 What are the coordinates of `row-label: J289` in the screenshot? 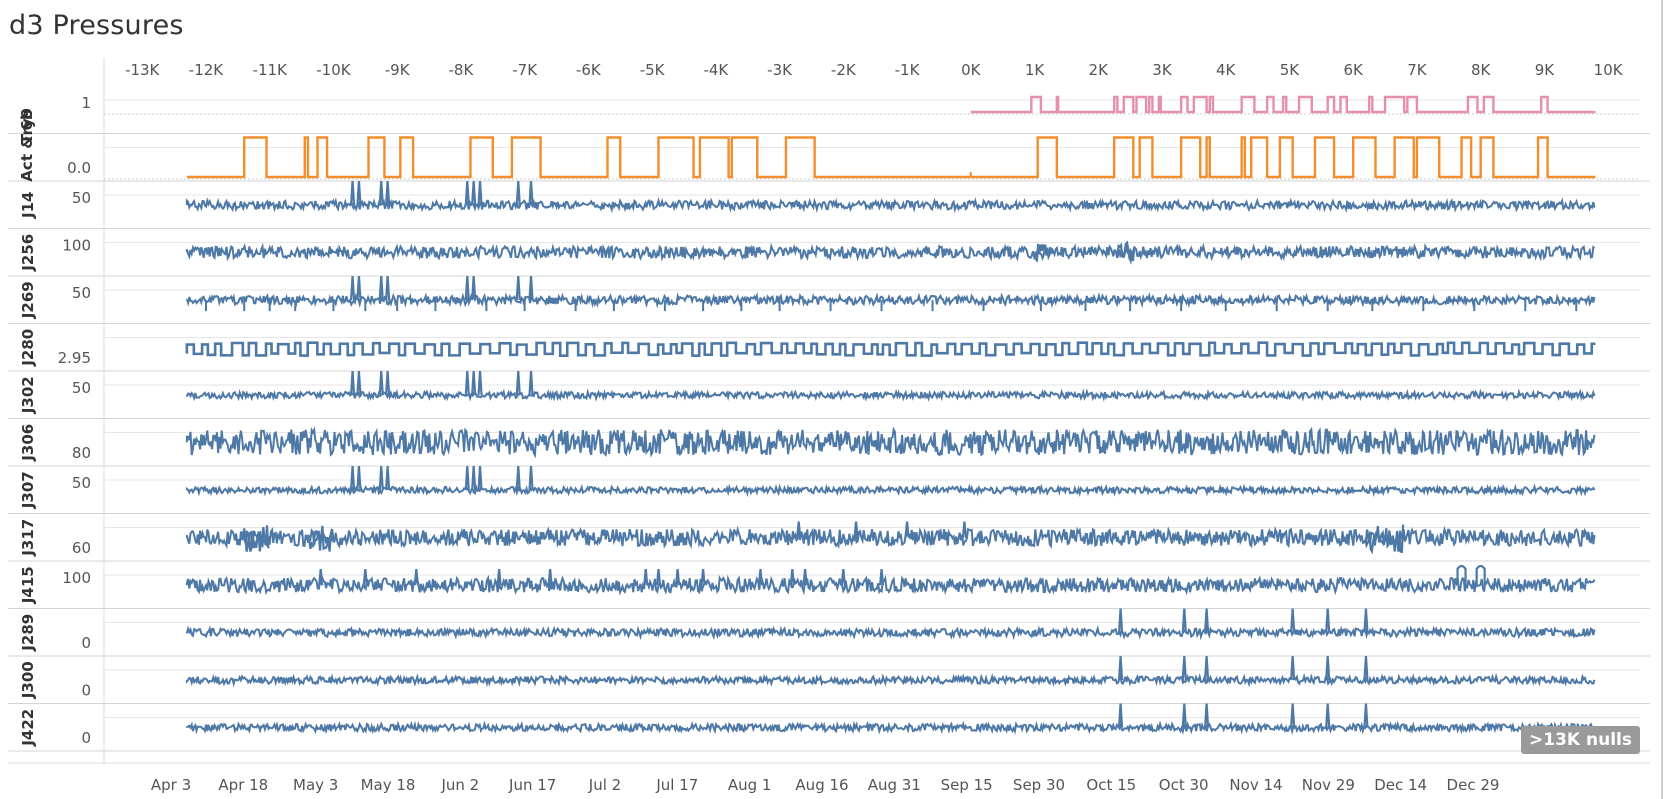 It's located at (28, 633).